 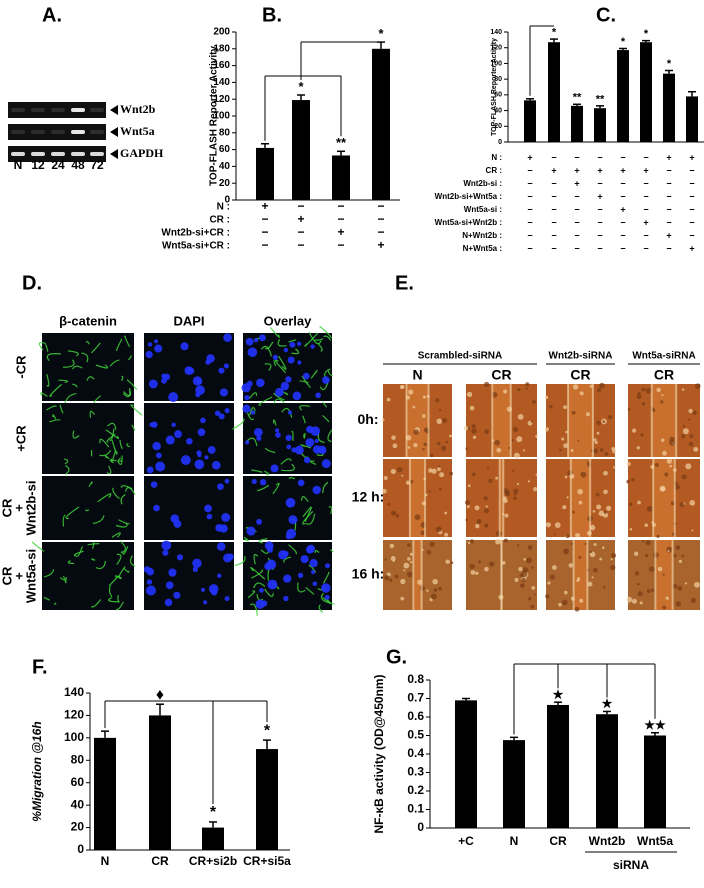 What do you see at coordinates (466, 841) in the screenshot?
I see `x-tick-label: +C` at bounding box center [466, 841].